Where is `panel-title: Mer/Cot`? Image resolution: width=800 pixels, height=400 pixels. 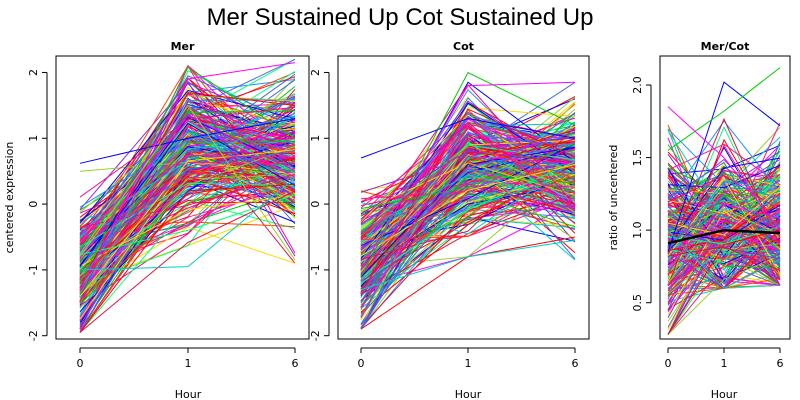
panel-title: Mer/Cot is located at coordinates (725, 46).